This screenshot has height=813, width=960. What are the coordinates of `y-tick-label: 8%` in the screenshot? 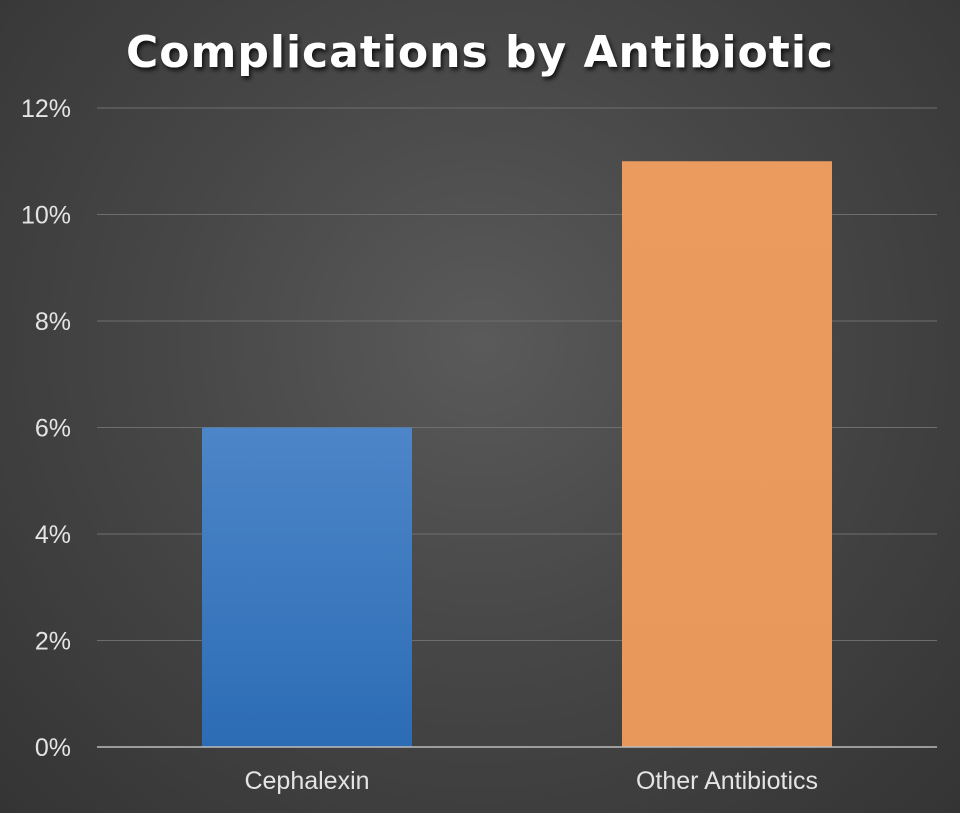 It's located at (53, 322).